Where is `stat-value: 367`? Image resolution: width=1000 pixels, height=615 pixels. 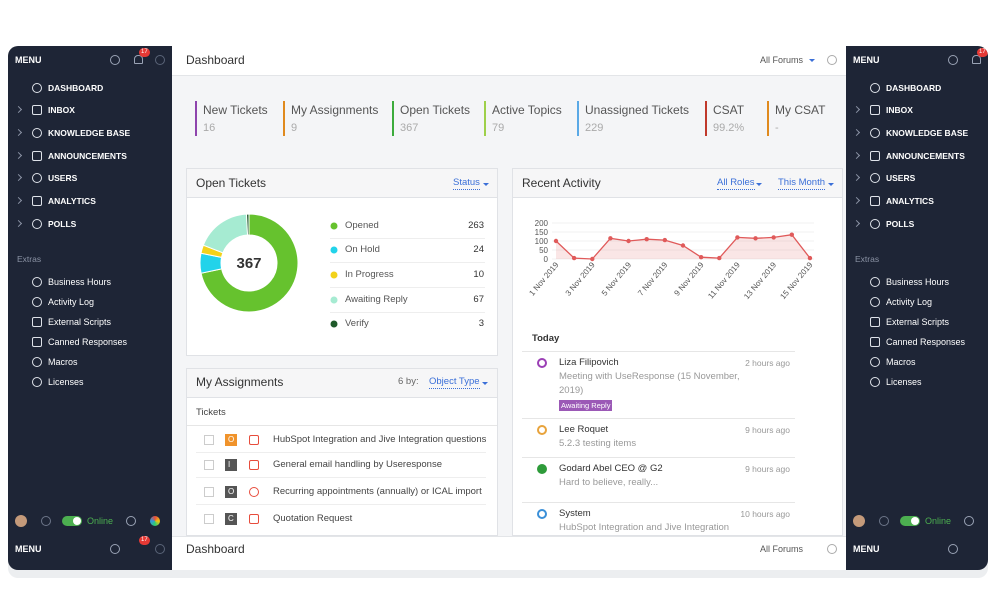 stat-value: 367 is located at coordinates (409, 128).